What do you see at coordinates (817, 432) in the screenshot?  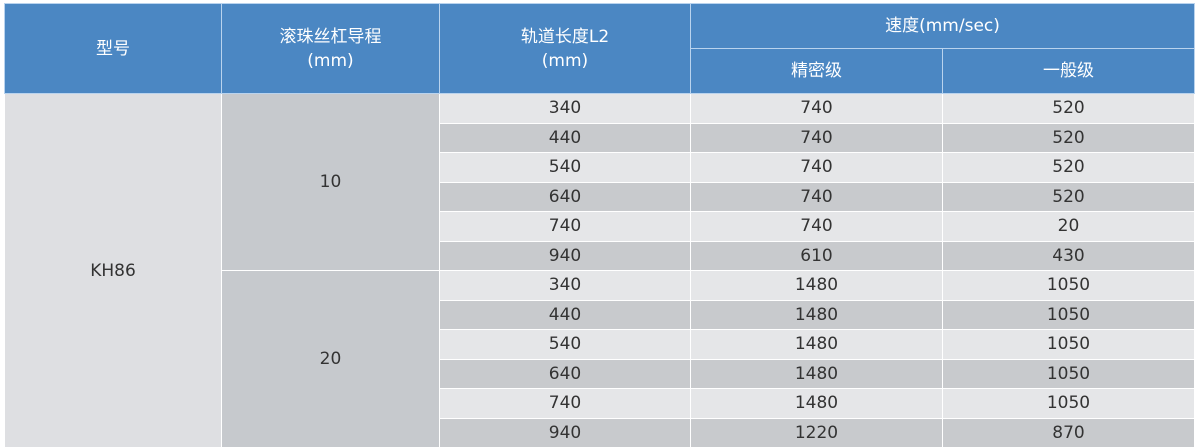 I see `precision-speed-cell: 1220` at bounding box center [817, 432].